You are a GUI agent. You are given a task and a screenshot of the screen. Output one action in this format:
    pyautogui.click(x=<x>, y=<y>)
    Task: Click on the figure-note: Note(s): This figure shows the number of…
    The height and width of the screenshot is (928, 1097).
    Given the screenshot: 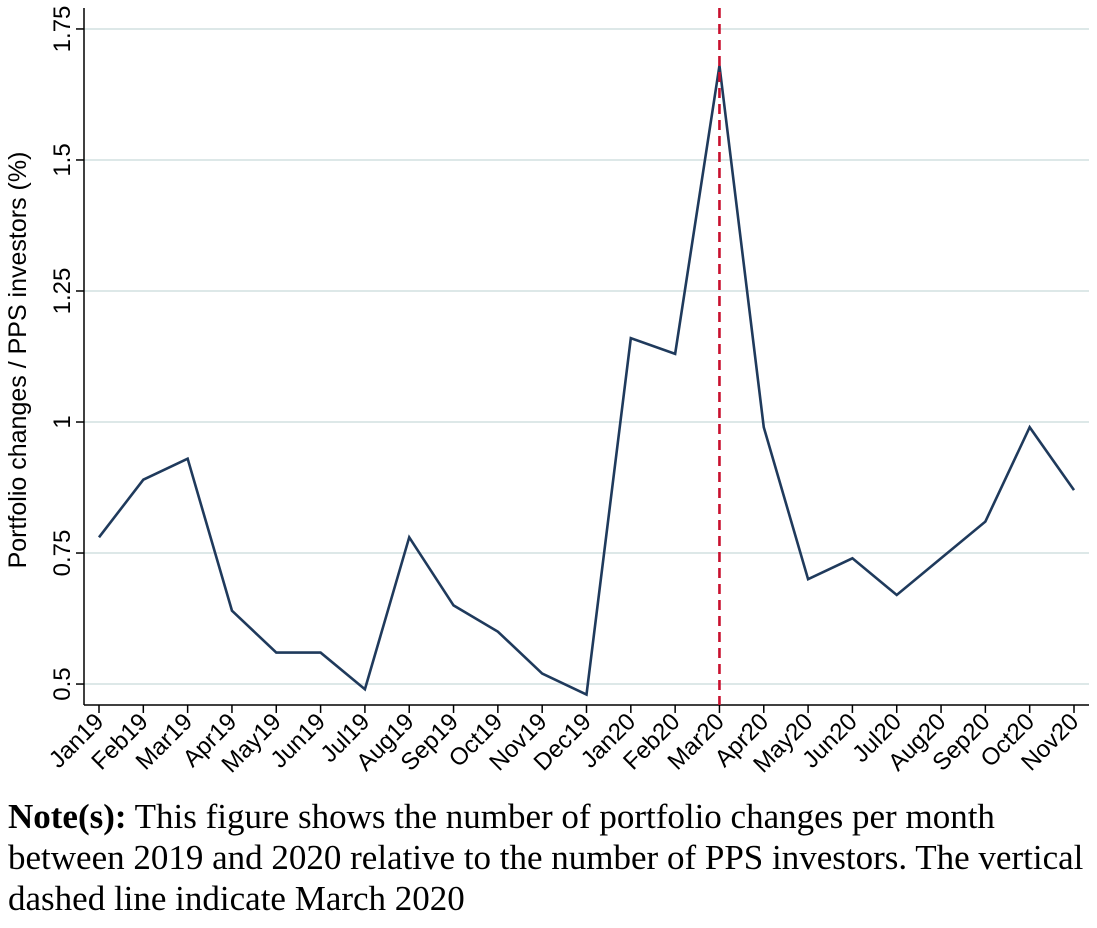 What is the action you would take?
    pyautogui.click(x=548, y=857)
    